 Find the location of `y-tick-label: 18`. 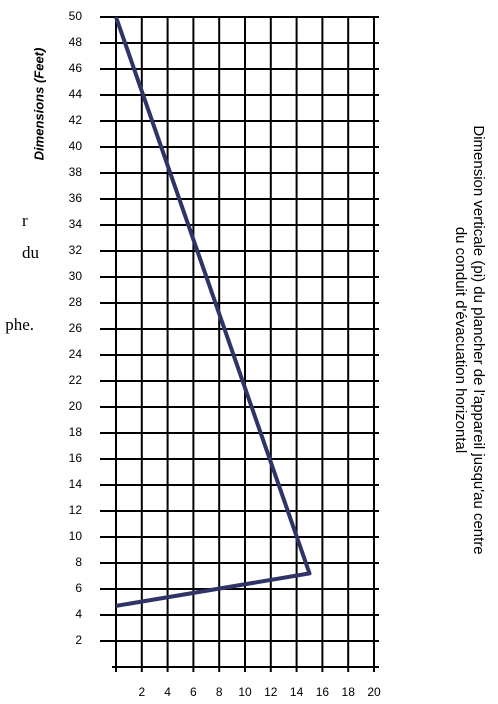

y-tick-label: 18 is located at coordinates (76, 432).